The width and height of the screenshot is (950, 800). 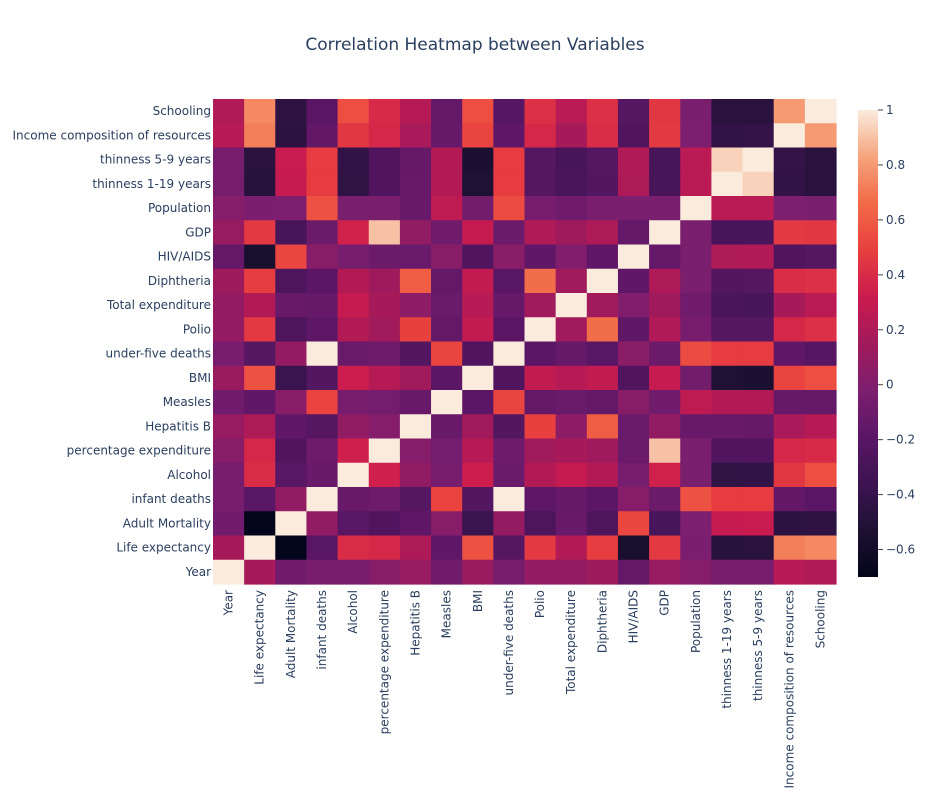 What do you see at coordinates (447, 281) in the screenshot?
I see `heatmap-cell-diphtheria-measles` at bounding box center [447, 281].